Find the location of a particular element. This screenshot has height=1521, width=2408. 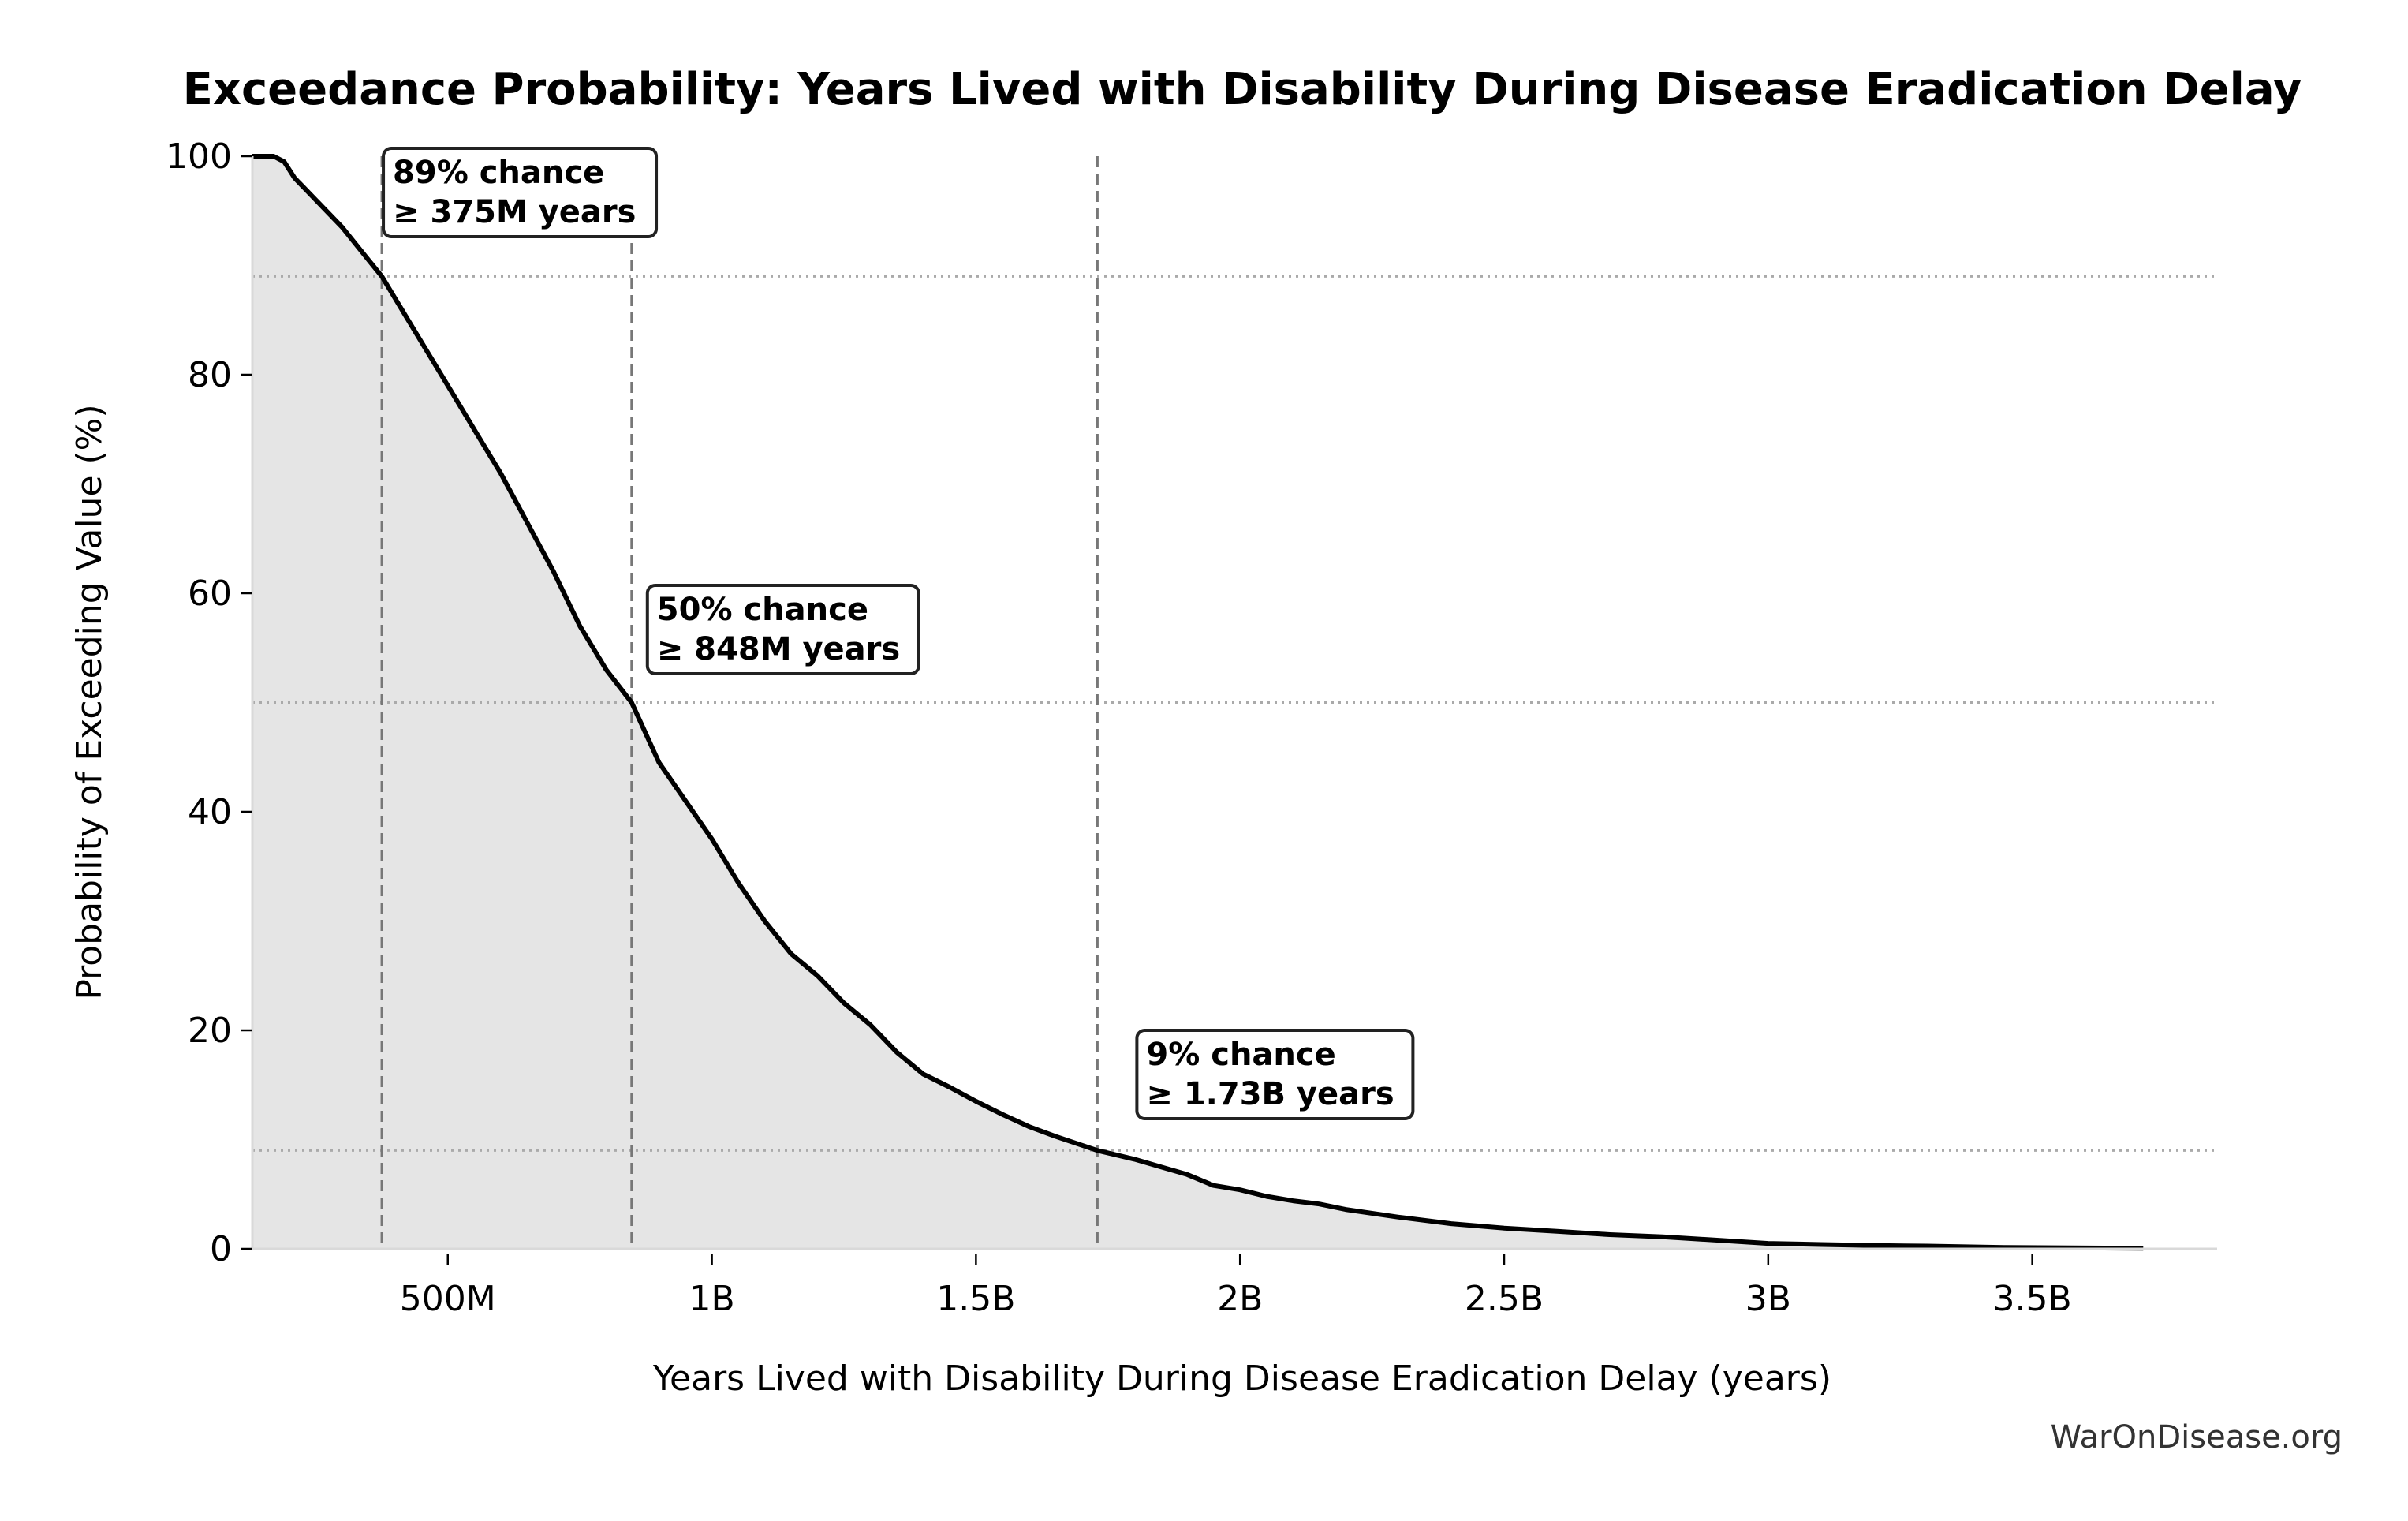

y-axis-label: Probability of Exceeding Value (%) is located at coordinates (89, 702).